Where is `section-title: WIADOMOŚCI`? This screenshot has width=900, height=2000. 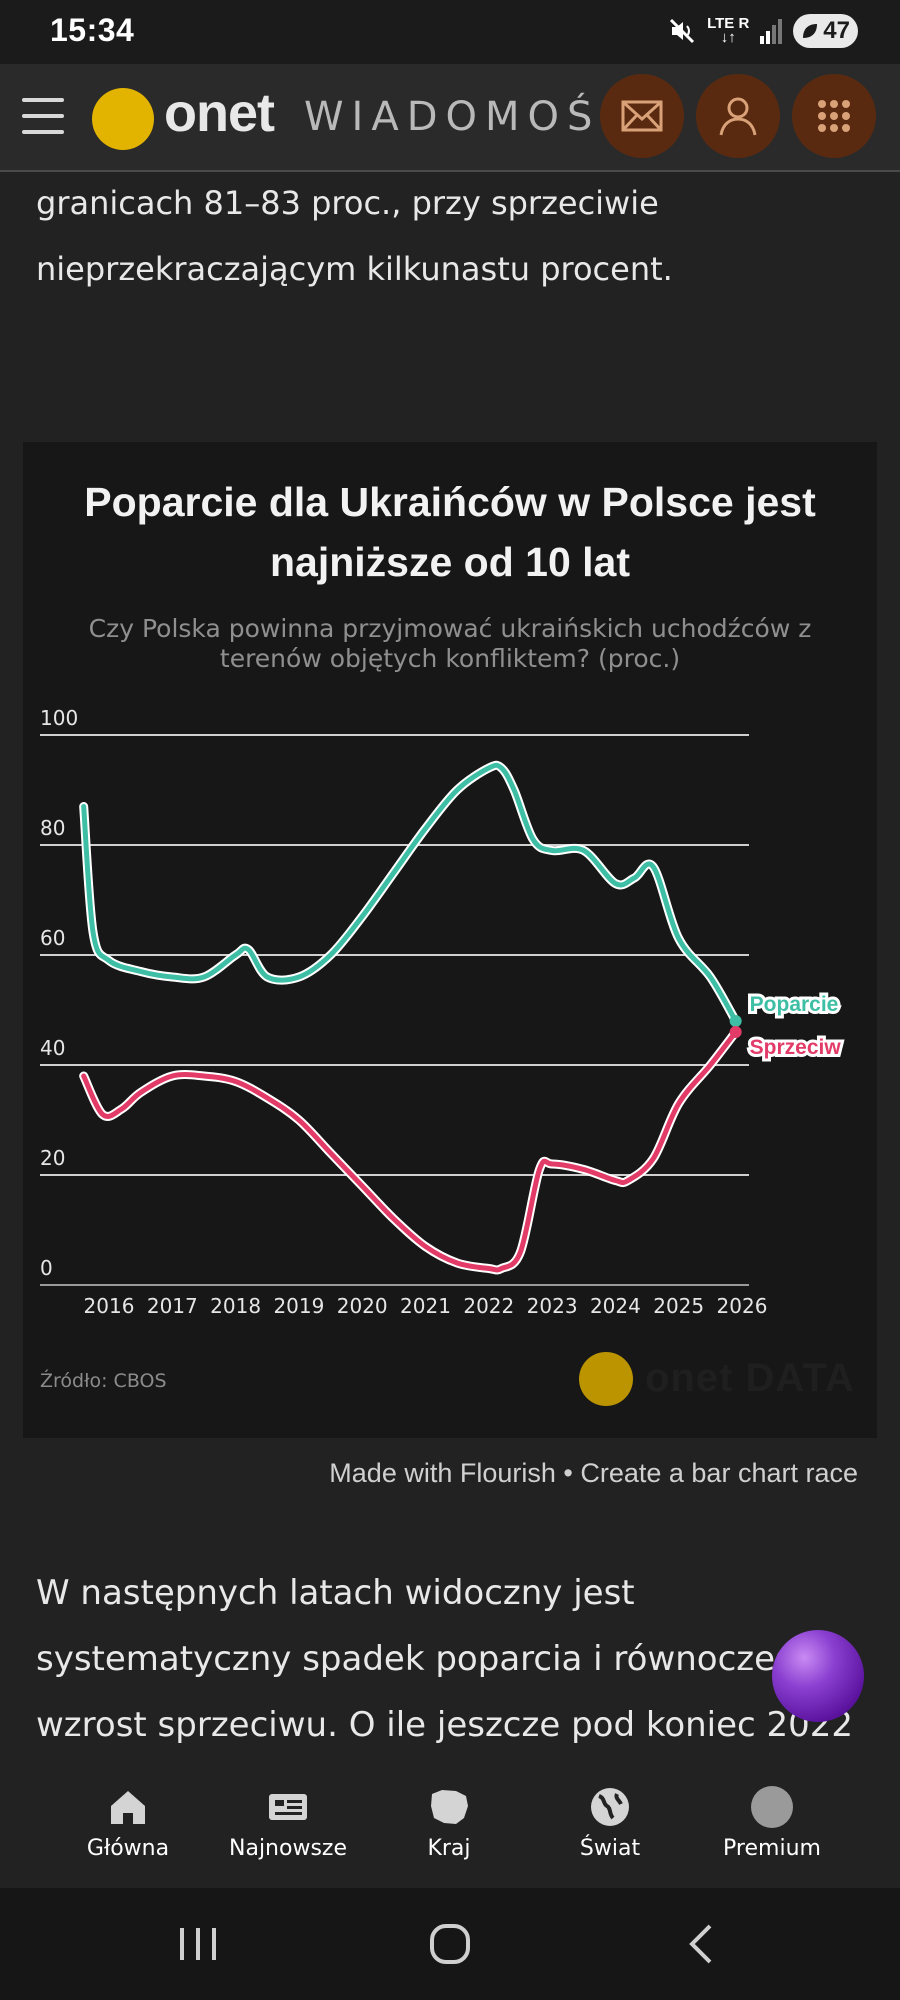 section-title: WIADOMOŚCI is located at coordinates (480, 117).